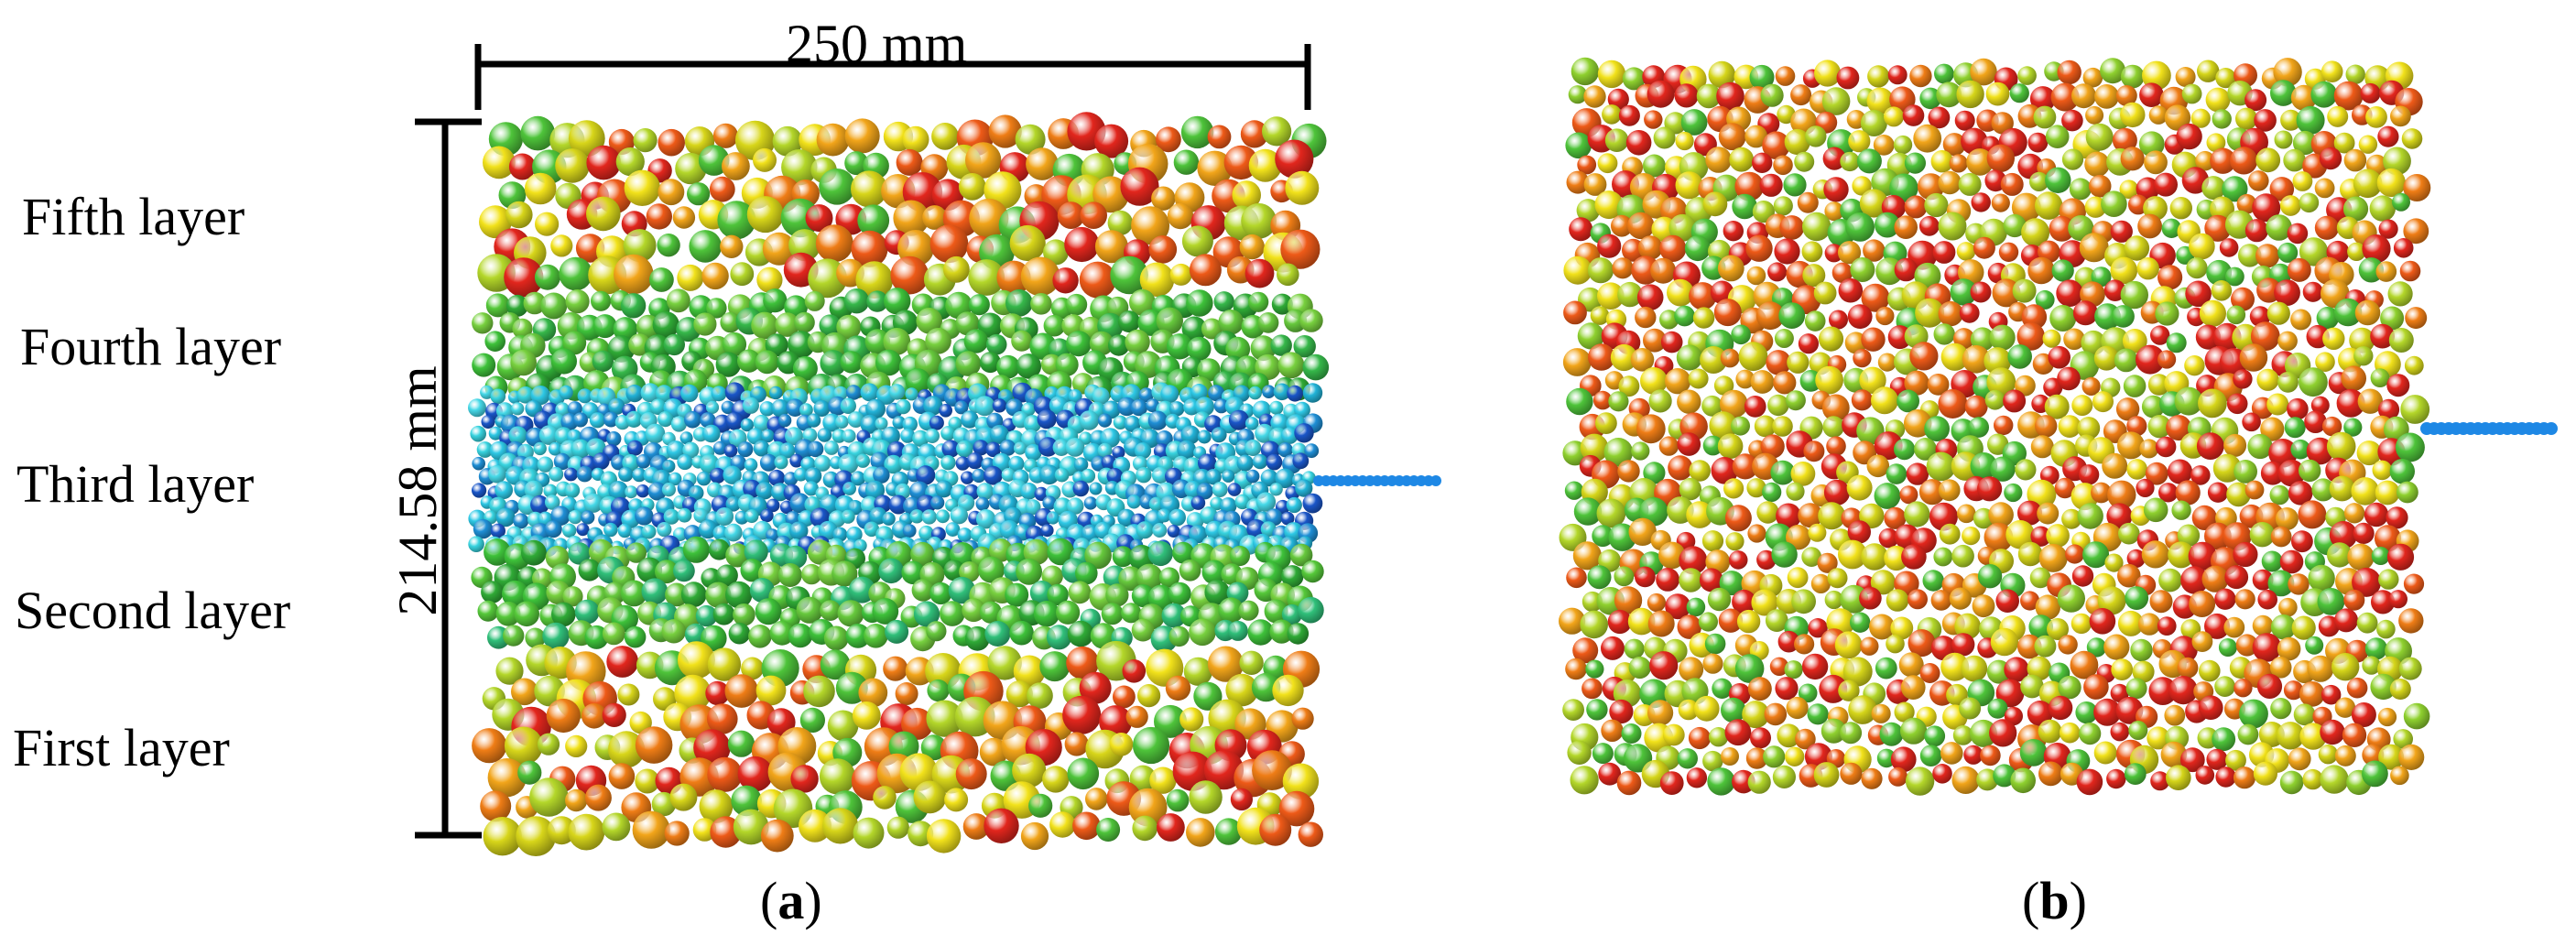 Image resolution: width=2576 pixels, height=935 pixels. What do you see at coordinates (151, 346) in the screenshot?
I see `layer-label-fourth: Fourth layer` at bounding box center [151, 346].